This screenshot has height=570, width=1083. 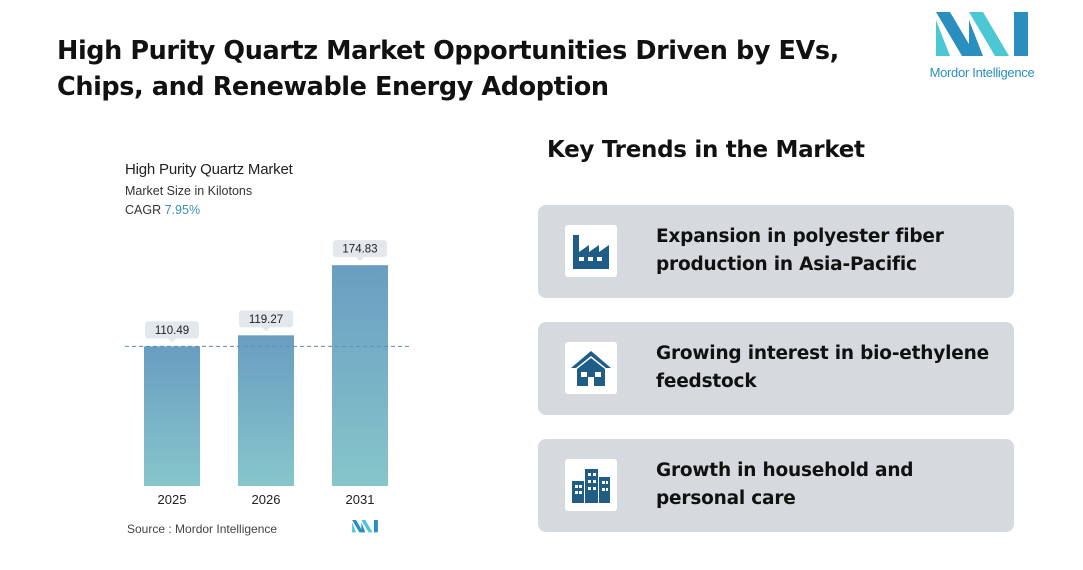 I want to click on brand-logo: Mordor Intelligence, so click(x=982, y=47).